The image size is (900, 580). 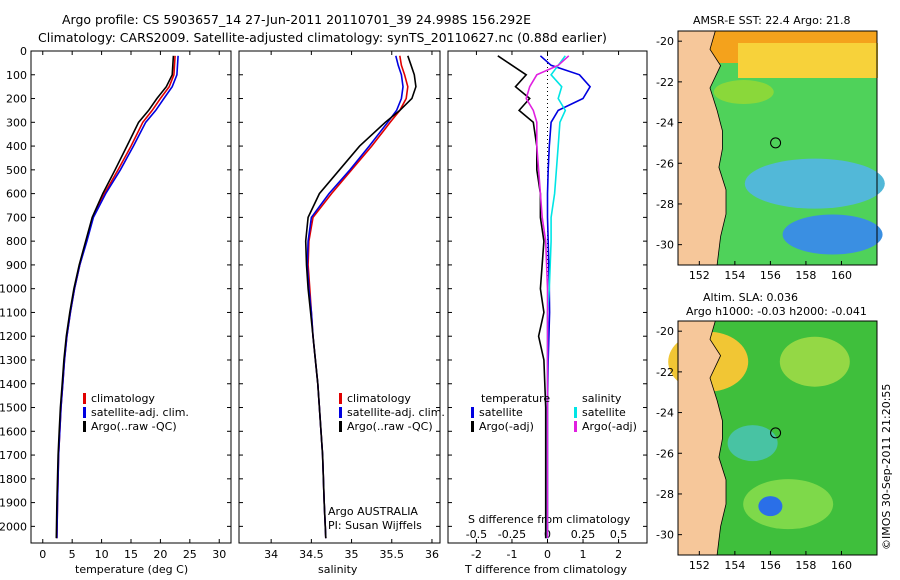 I want to click on ytick-label-depth: 700, so click(x=16, y=217).